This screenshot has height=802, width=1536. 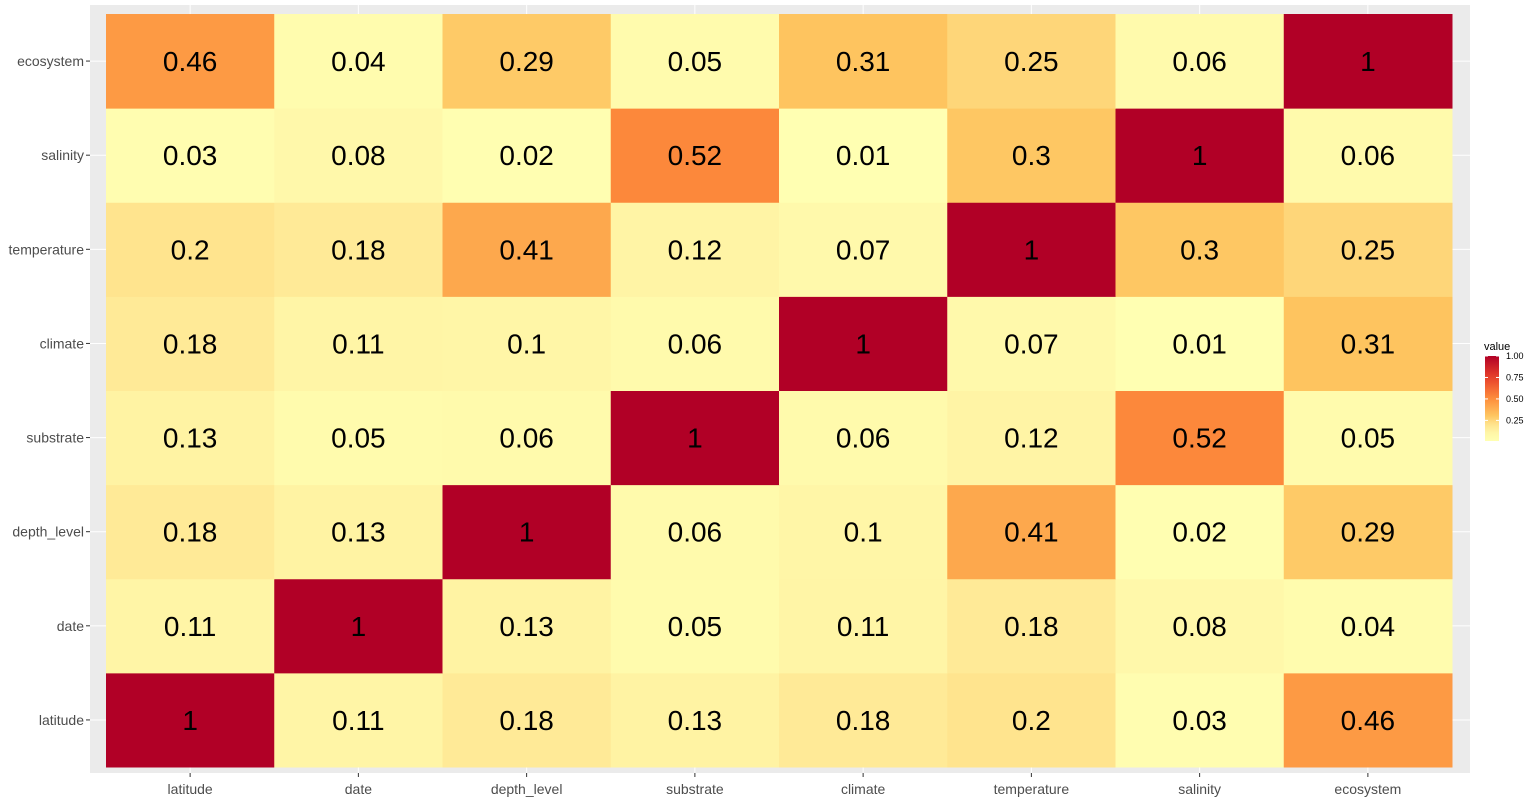 What do you see at coordinates (358, 438) in the screenshot?
I see `heatmap-cell-substrate-date` at bounding box center [358, 438].